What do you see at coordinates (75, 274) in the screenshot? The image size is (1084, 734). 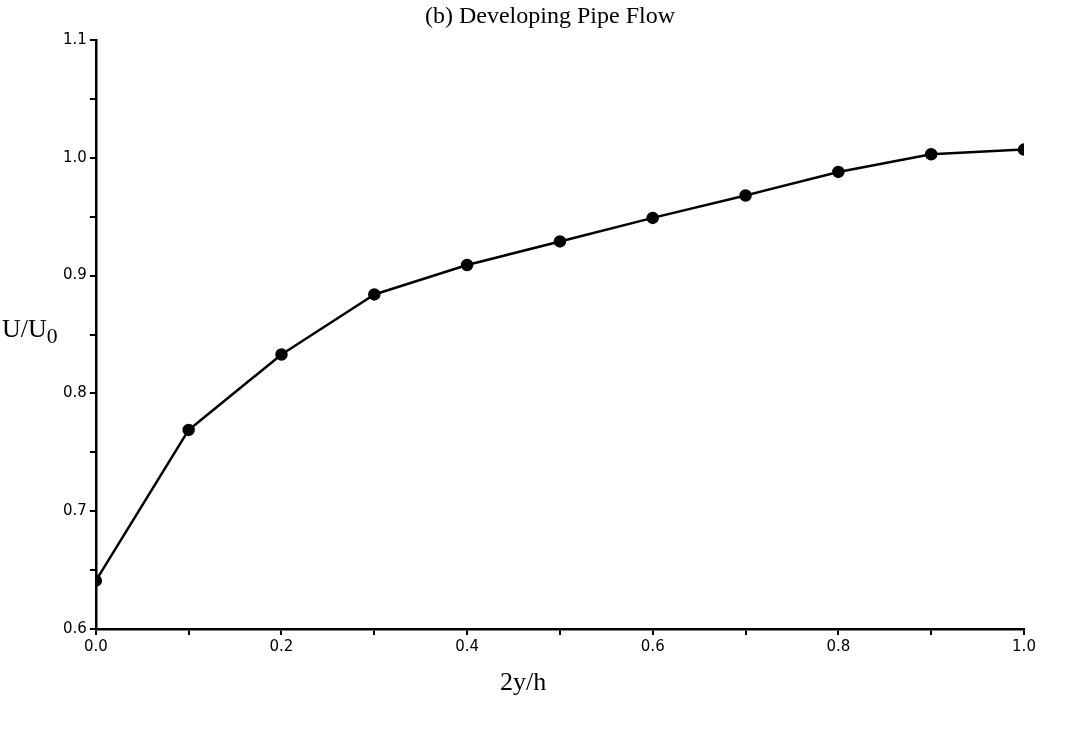 I see `y-tick-label: 0.9` at bounding box center [75, 274].